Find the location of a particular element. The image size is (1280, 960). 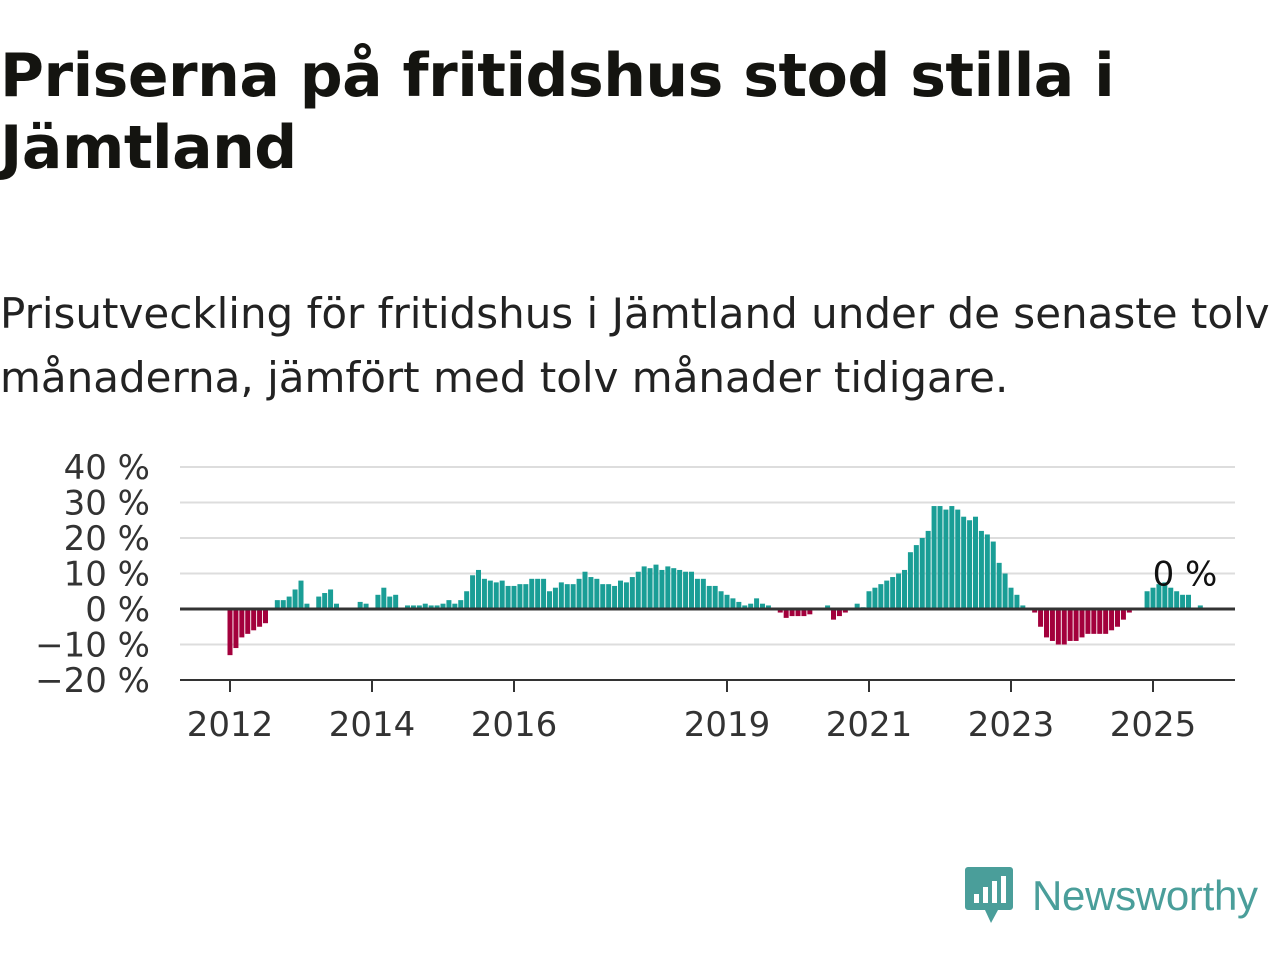

x-tick-label: 2014 is located at coordinates (372, 725).